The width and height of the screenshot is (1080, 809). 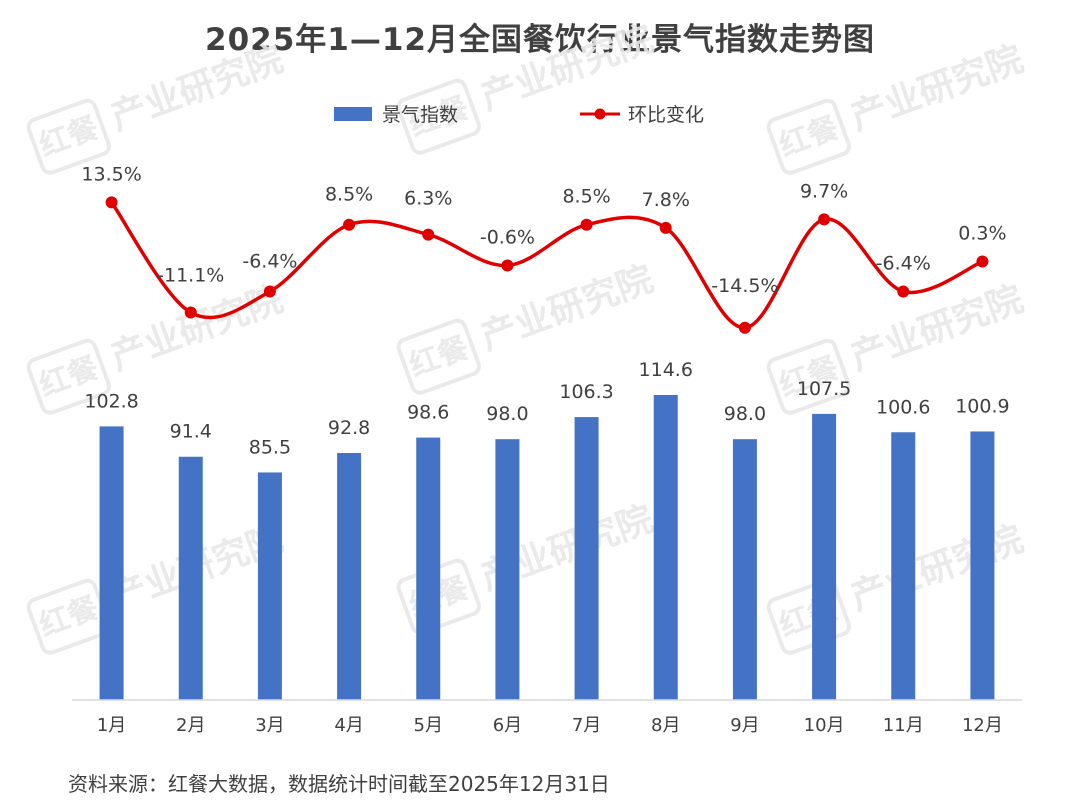 I want to click on legend-item-line: 环比变化, so click(x=642, y=115).